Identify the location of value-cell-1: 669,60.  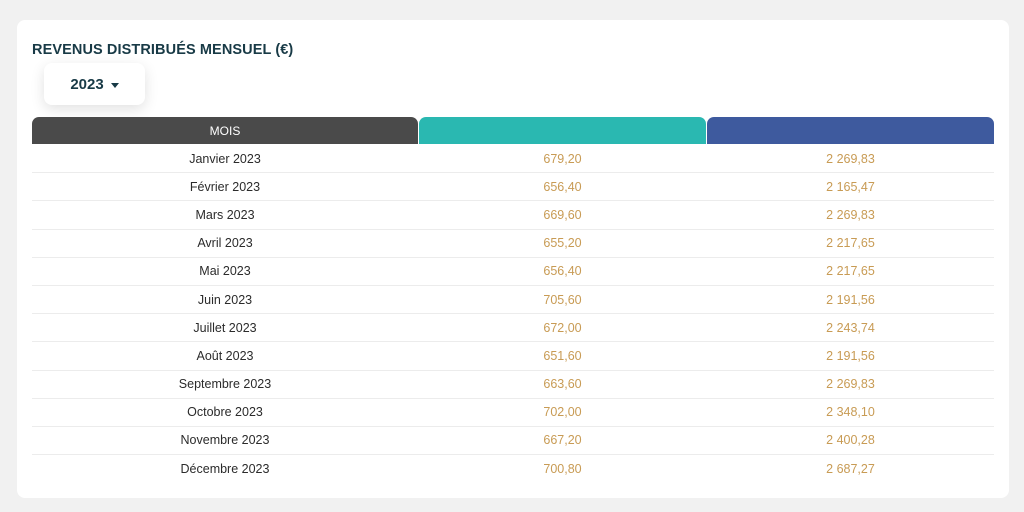
(562, 214).